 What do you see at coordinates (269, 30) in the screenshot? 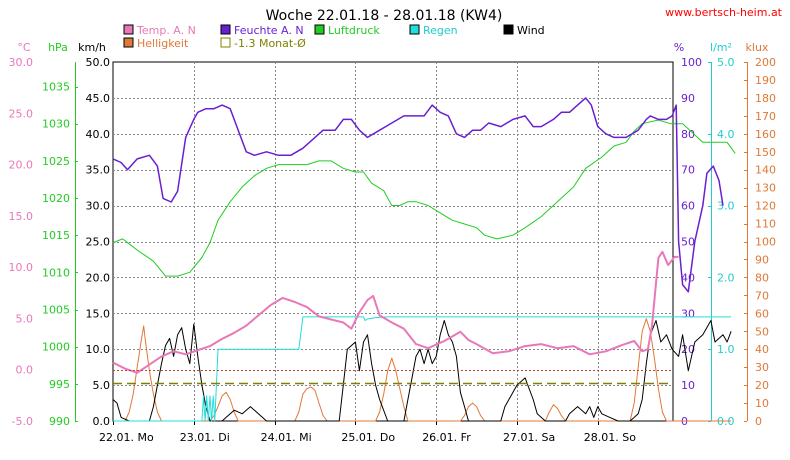
I see `legend-label-feuchte-a-n: Feuchte A. N` at bounding box center [269, 30].